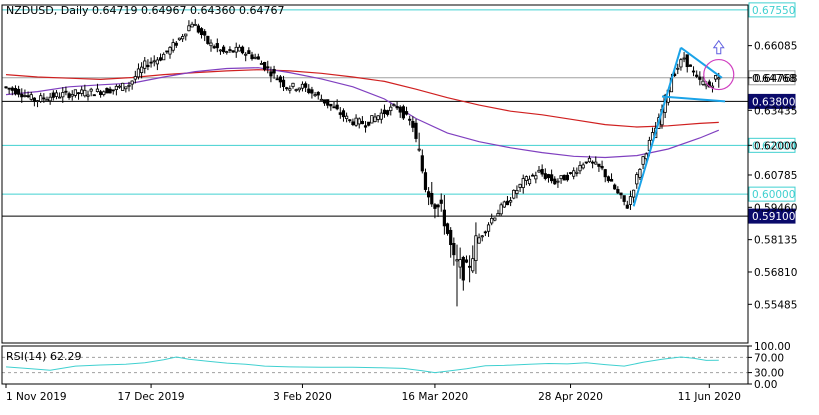  I want to click on y-tick-label: 0.60785, so click(775, 176).